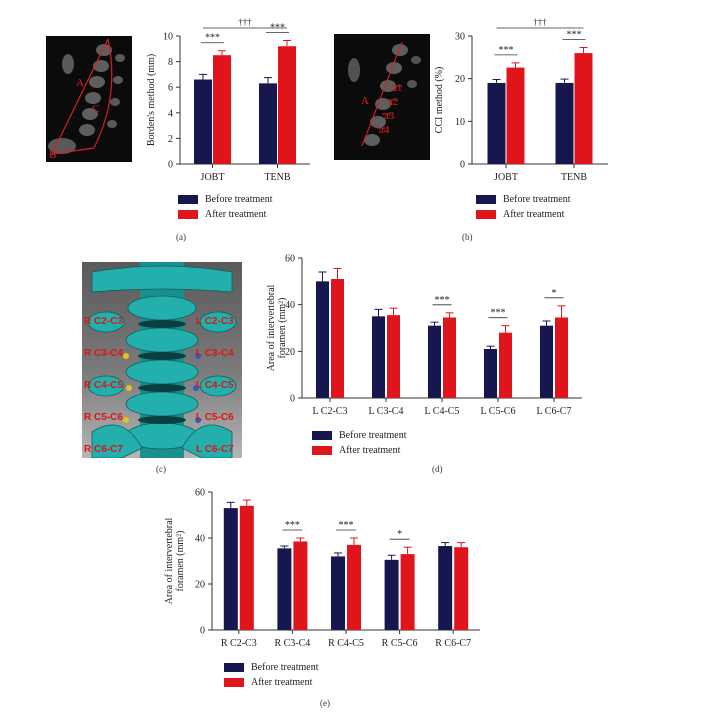 The height and width of the screenshot is (718, 703). Describe the element at coordinates (170, 88) in the screenshot. I see `y-tick-label: 6` at that location.